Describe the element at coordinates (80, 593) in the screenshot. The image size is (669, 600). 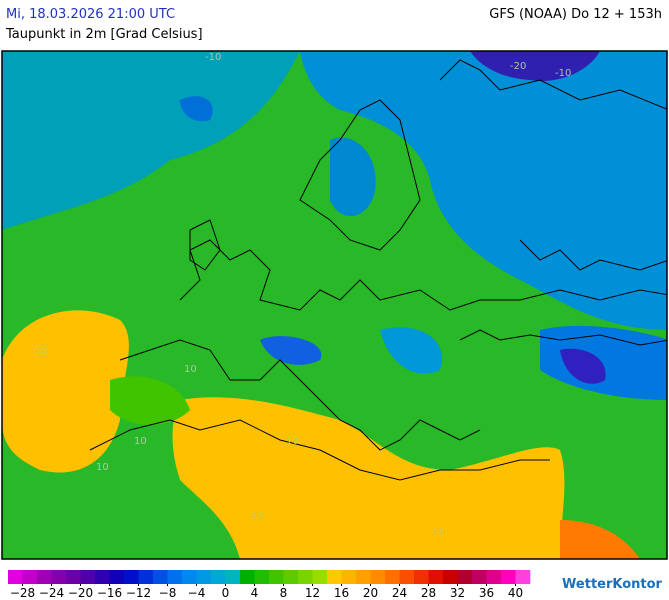
I see `tick-label: −20` at that location.